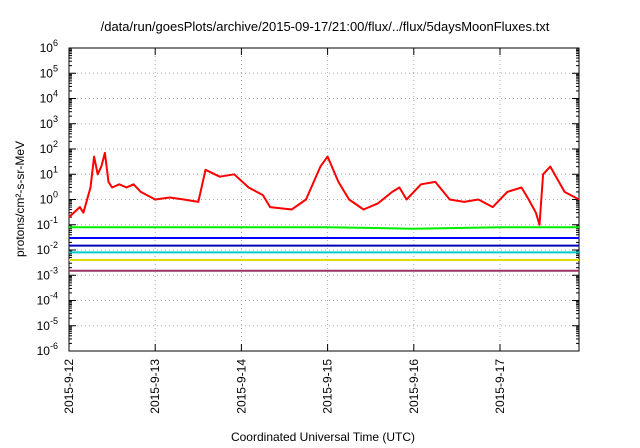  What do you see at coordinates (20, 199) in the screenshot?
I see `y-axis-label: protons/cm²-s-sr-MeV` at bounding box center [20, 199].